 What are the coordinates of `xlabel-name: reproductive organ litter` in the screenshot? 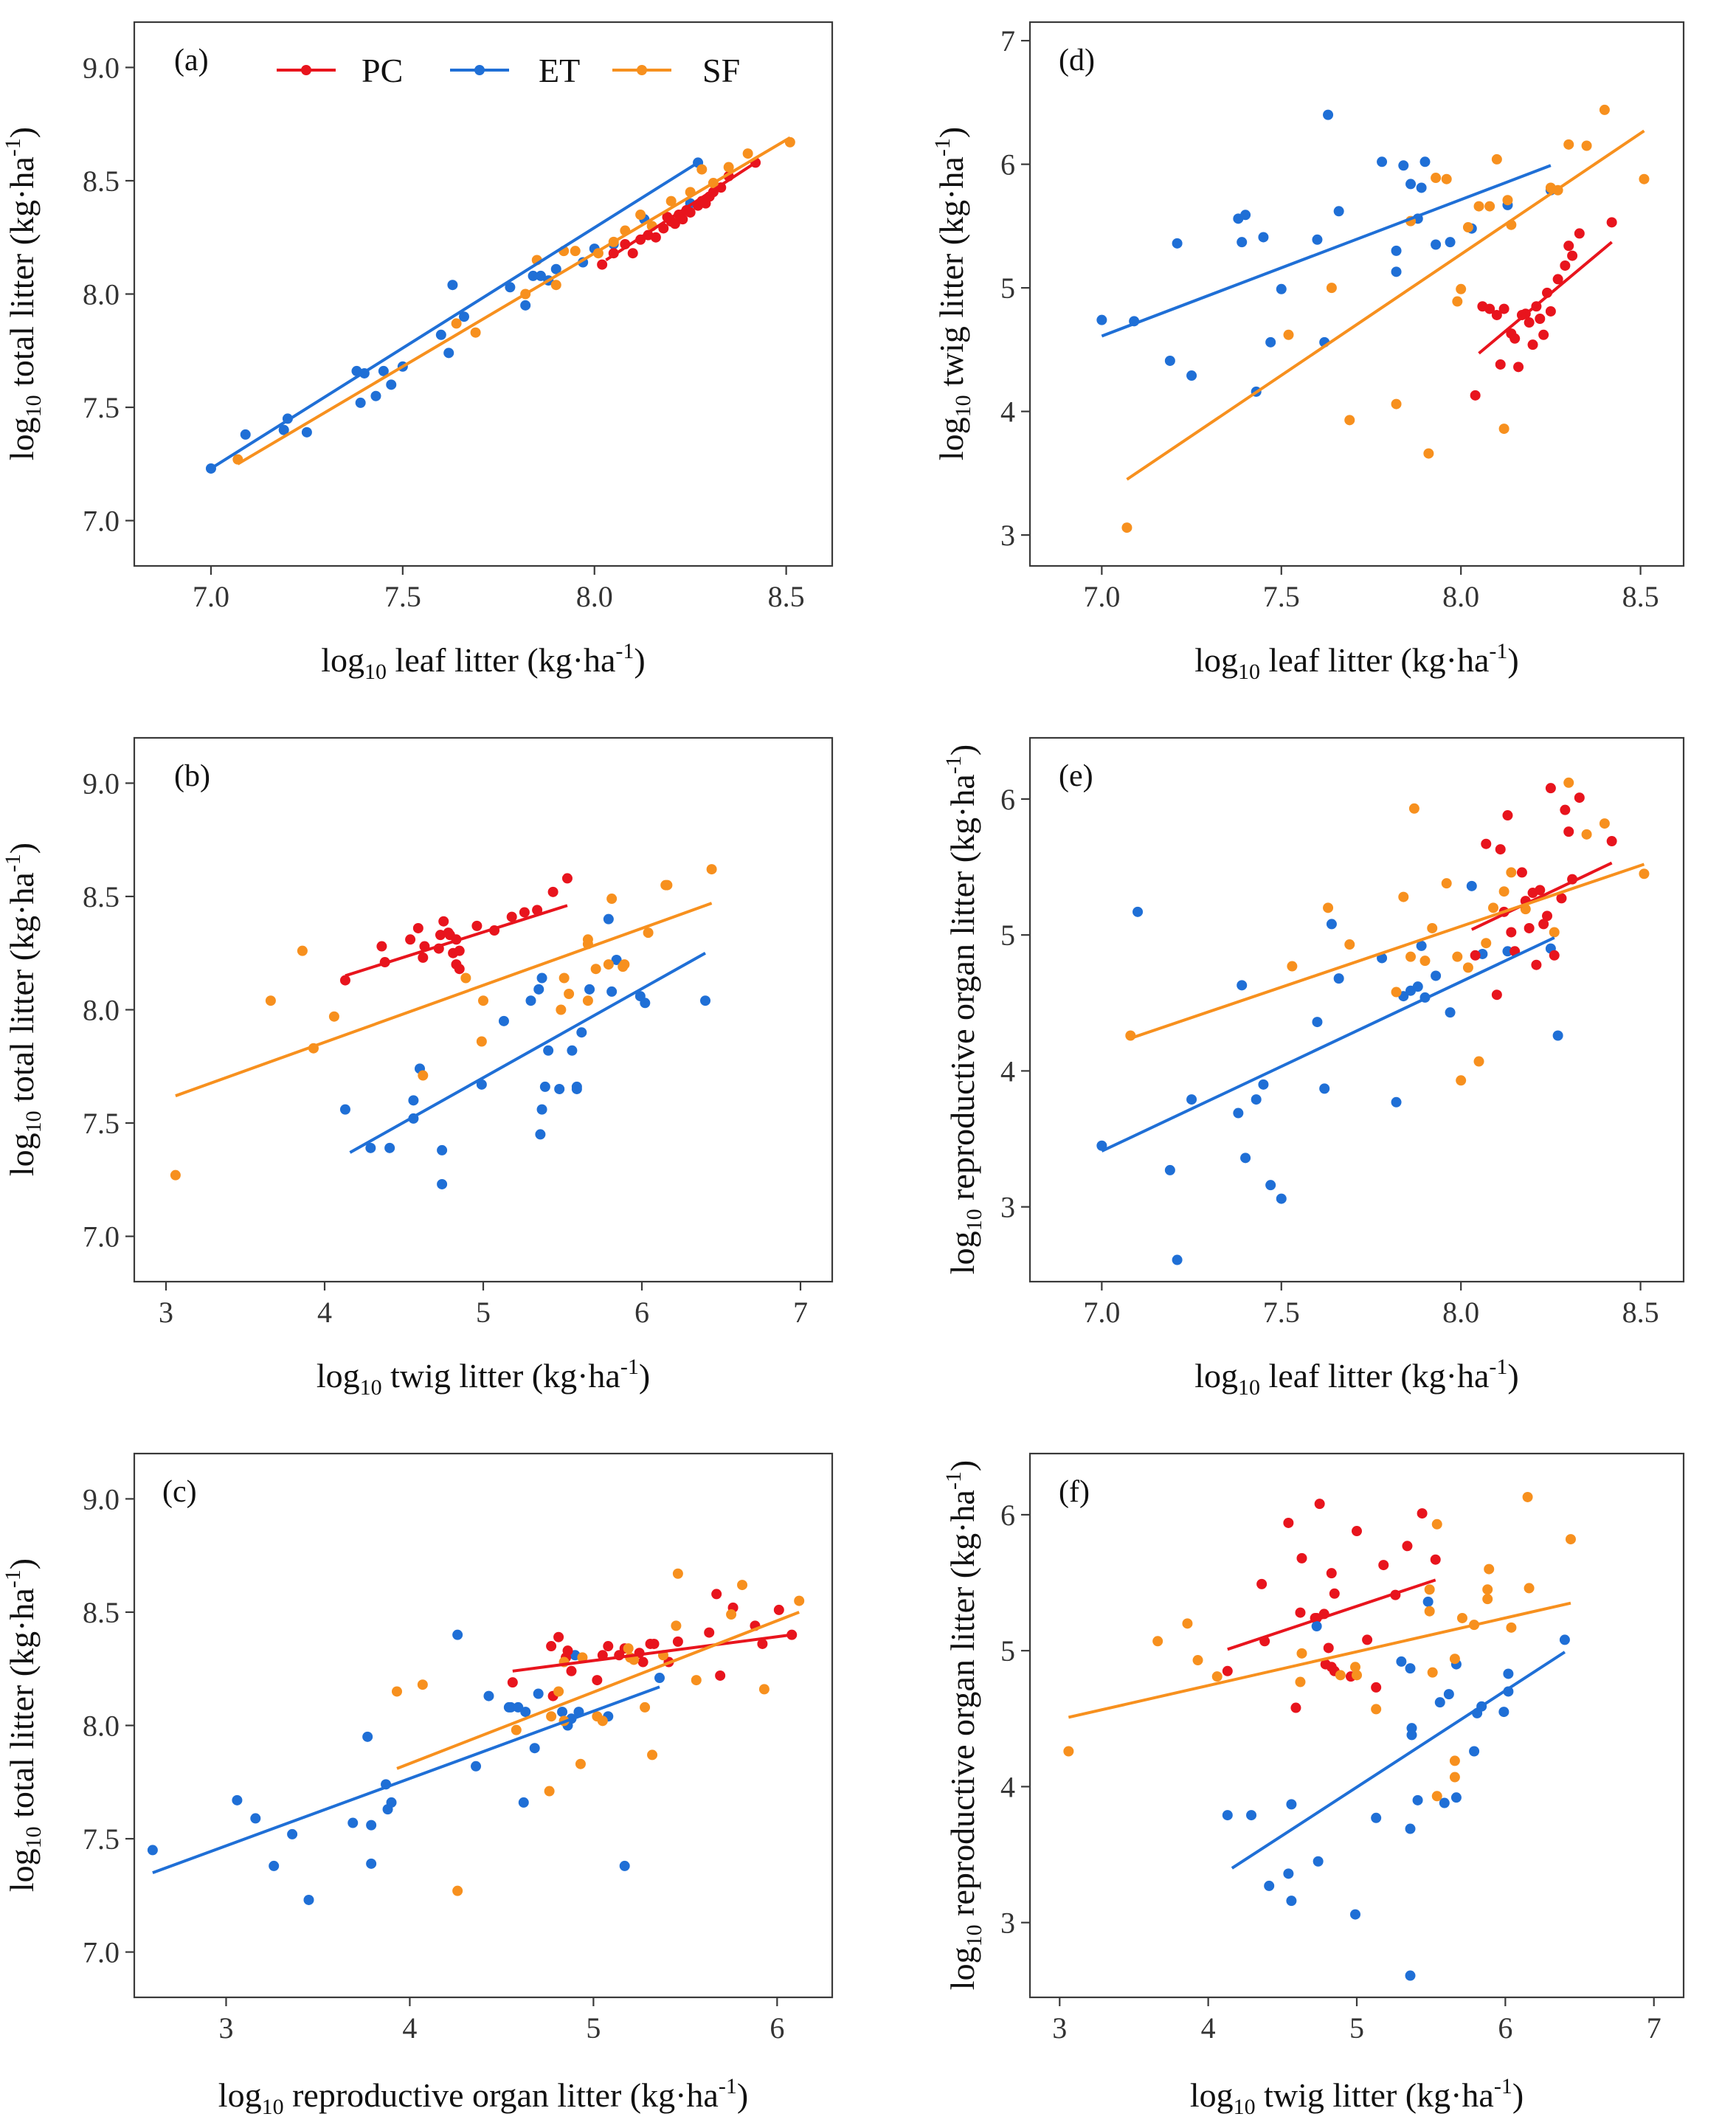 It's located at (456, 2095).